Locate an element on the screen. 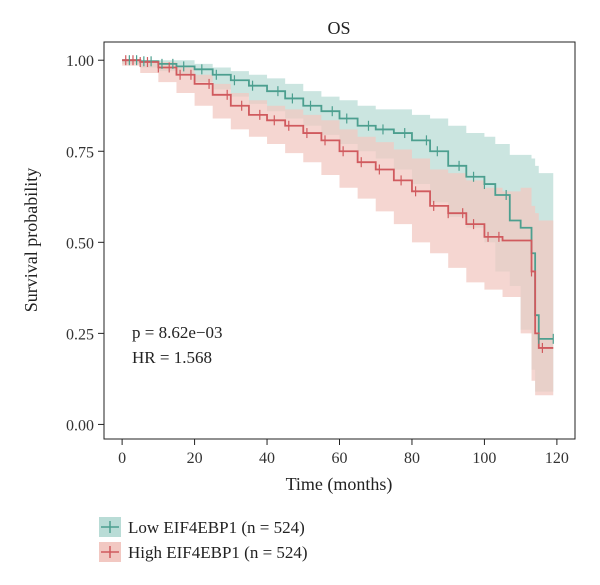 This screenshot has width=600, height=585. legend-item-high: High EIF4EBP1 (n = 524) is located at coordinates (203, 552).